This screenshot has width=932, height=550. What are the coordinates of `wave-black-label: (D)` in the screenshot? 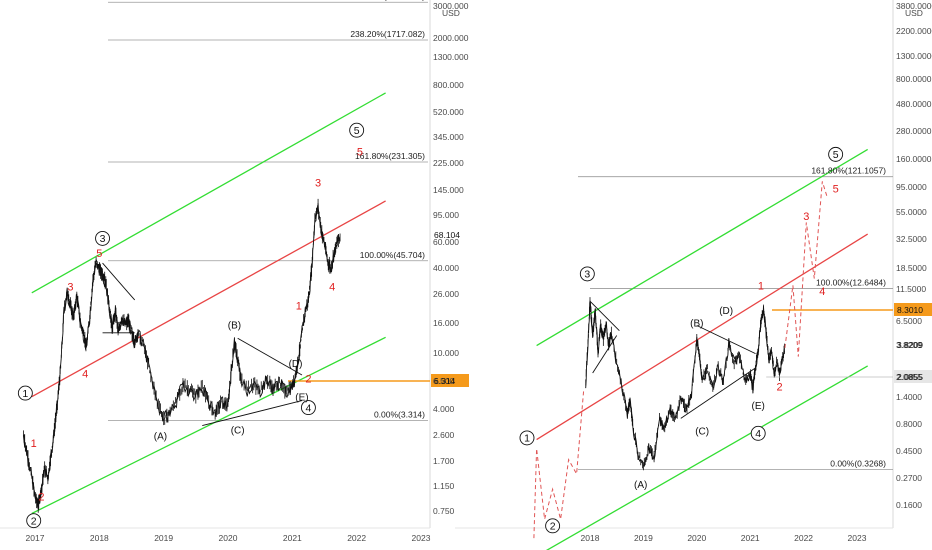 It's located at (726, 311).